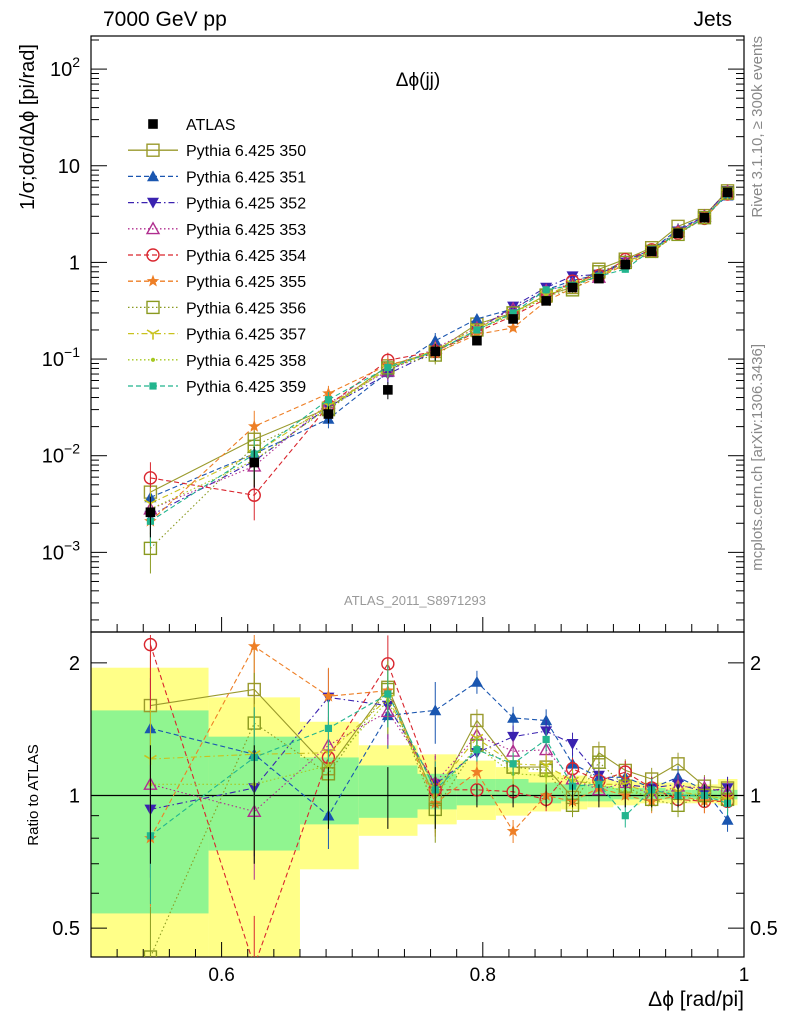  I want to click on y-tick-label-ratio-right: 0.5, so click(764, 929).